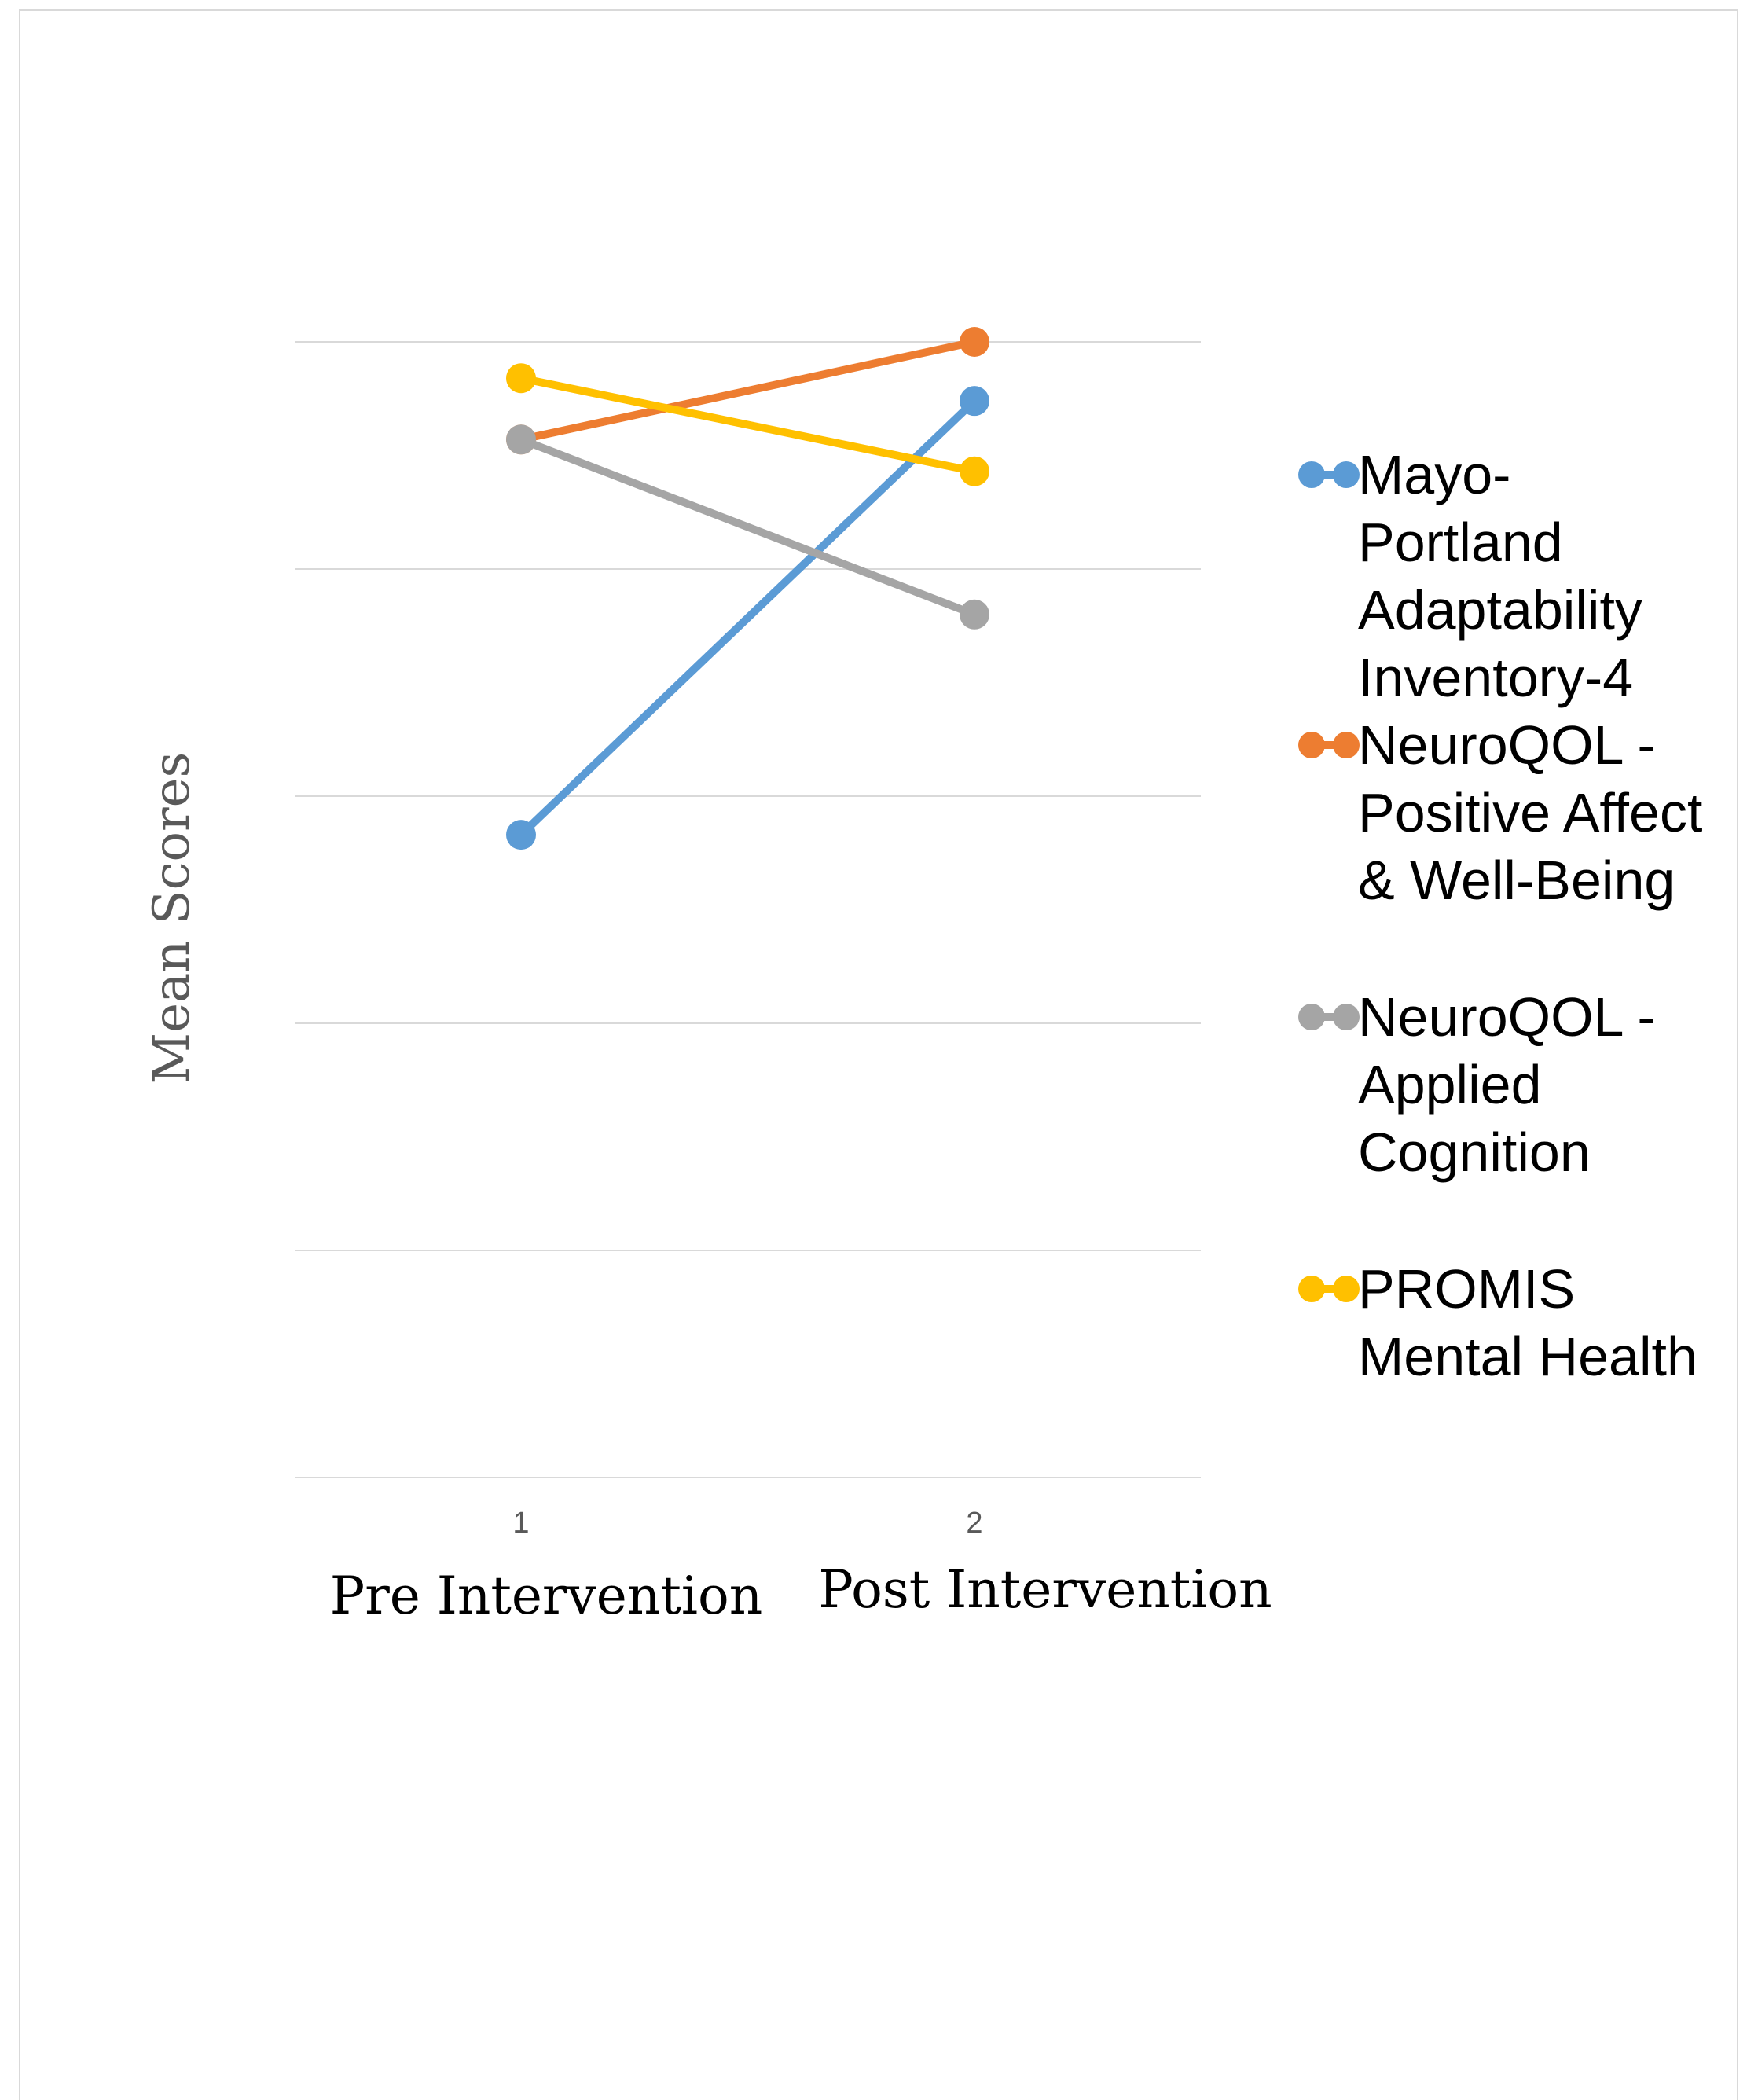 This screenshot has width=1758, height=2100. Describe the element at coordinates (546, 1596) in the screenshot. I see `x-category-label: Pre Intervention` at that location.